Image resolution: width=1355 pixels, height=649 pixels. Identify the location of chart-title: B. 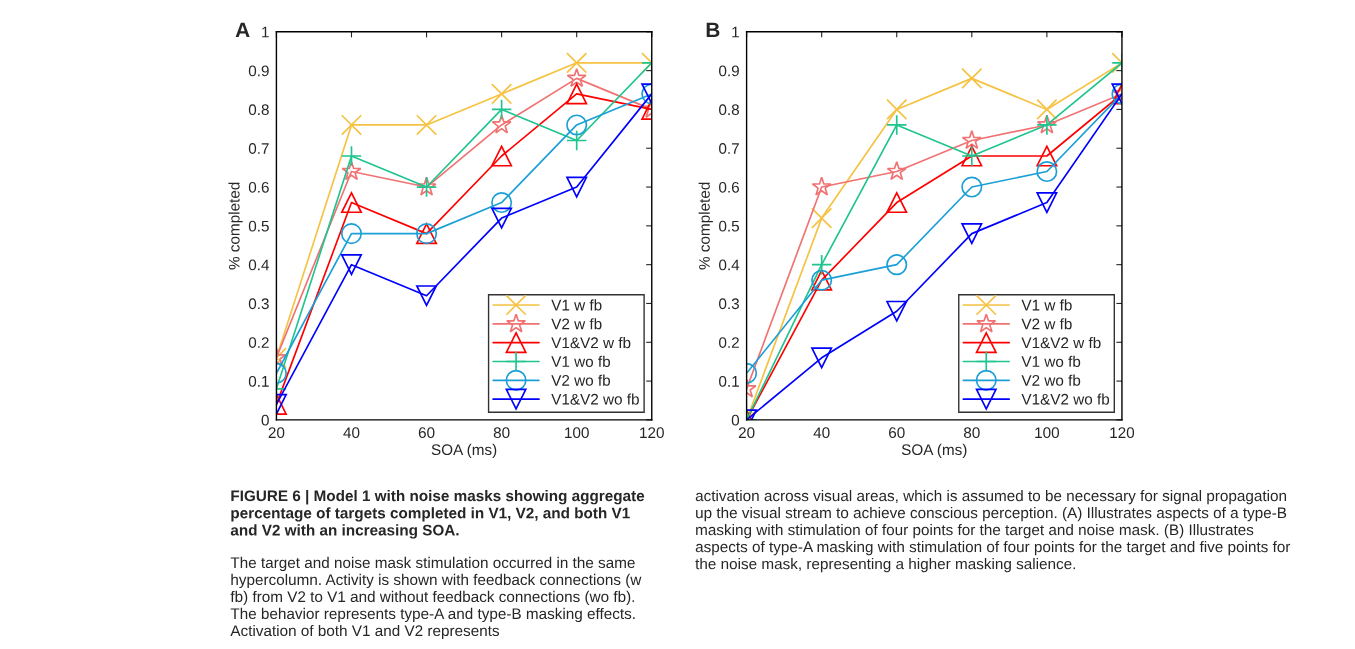
(713, 30).